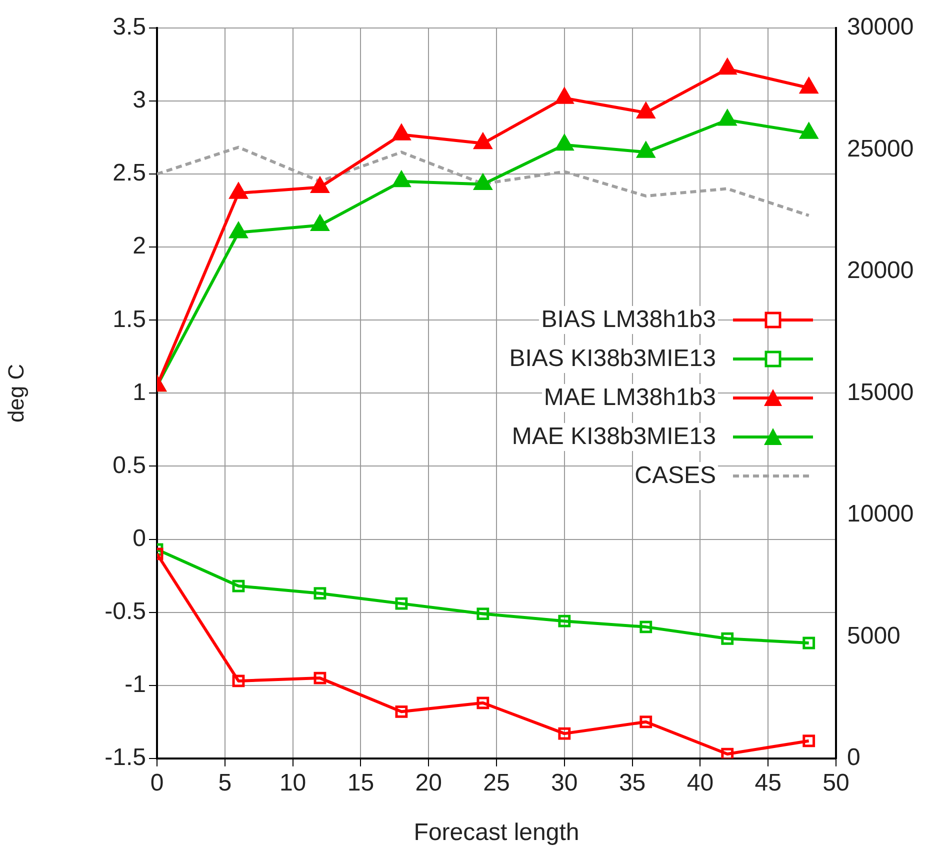  Describe the element at coordinates (880, 27) in the screenshot. I see `y2-tick-label: 30000` at that location.